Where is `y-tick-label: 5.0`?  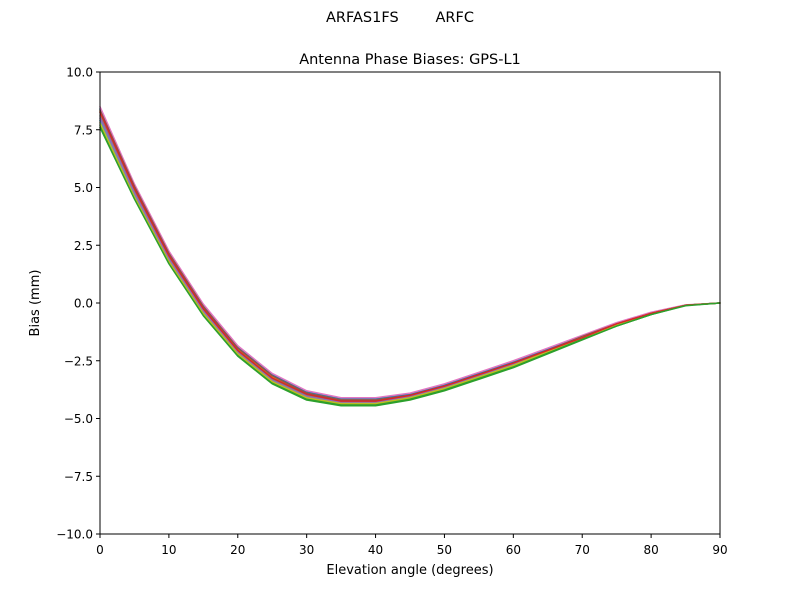
y-tick-label: 5.0 is located at coordinates (83, 188).